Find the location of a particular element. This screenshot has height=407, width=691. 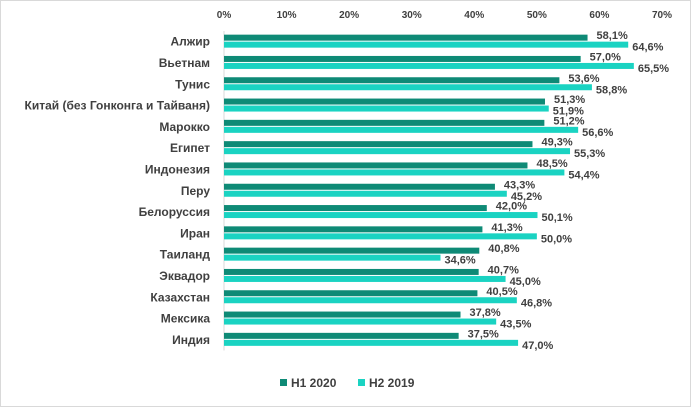

category-label: Эквадор is located at coordinates (184, 276).